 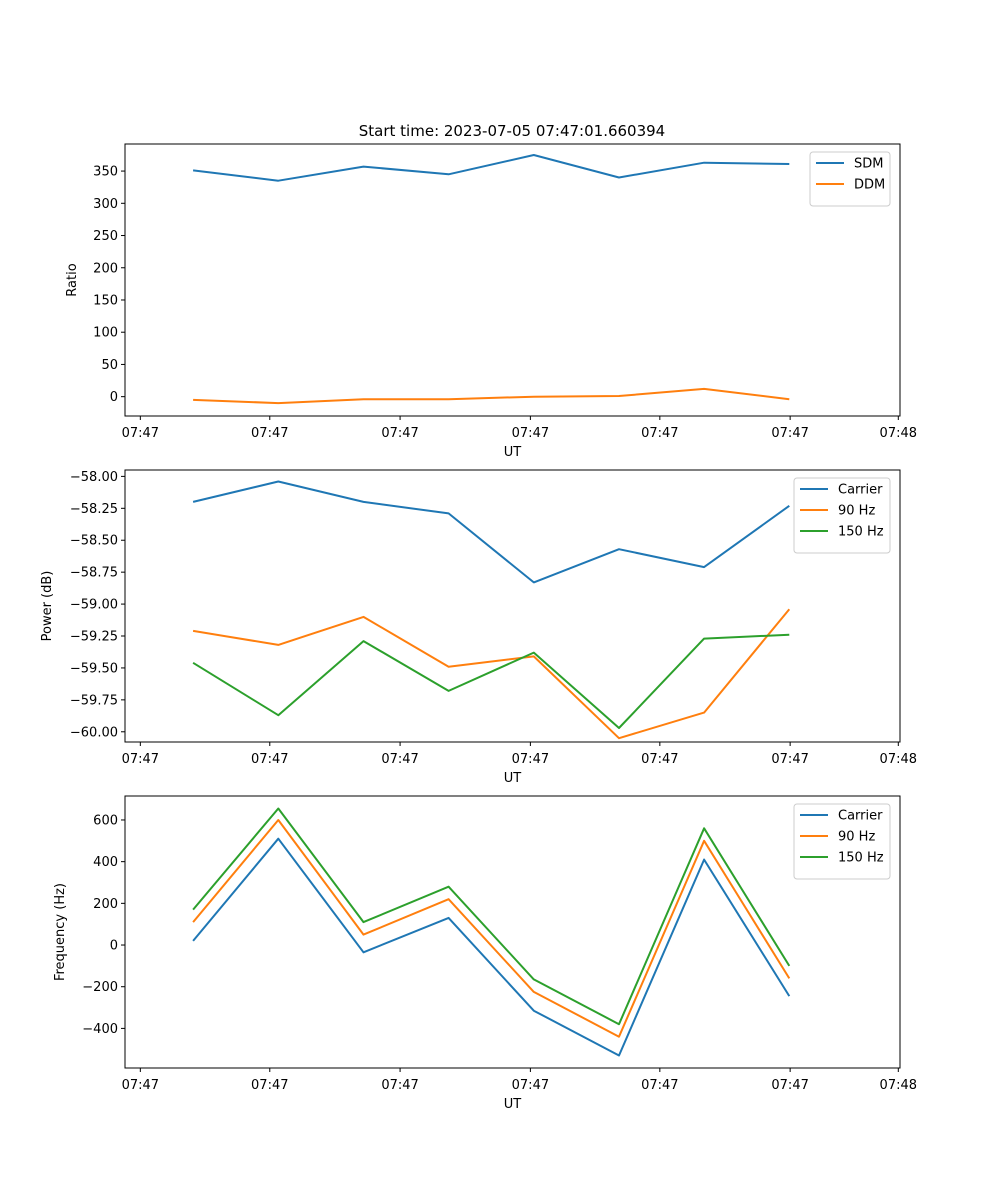 What do you see at coordinates (94, 637) in the screenshot?
I see `power-y-tick-label: −59.25` at bounding box center [94, 637].